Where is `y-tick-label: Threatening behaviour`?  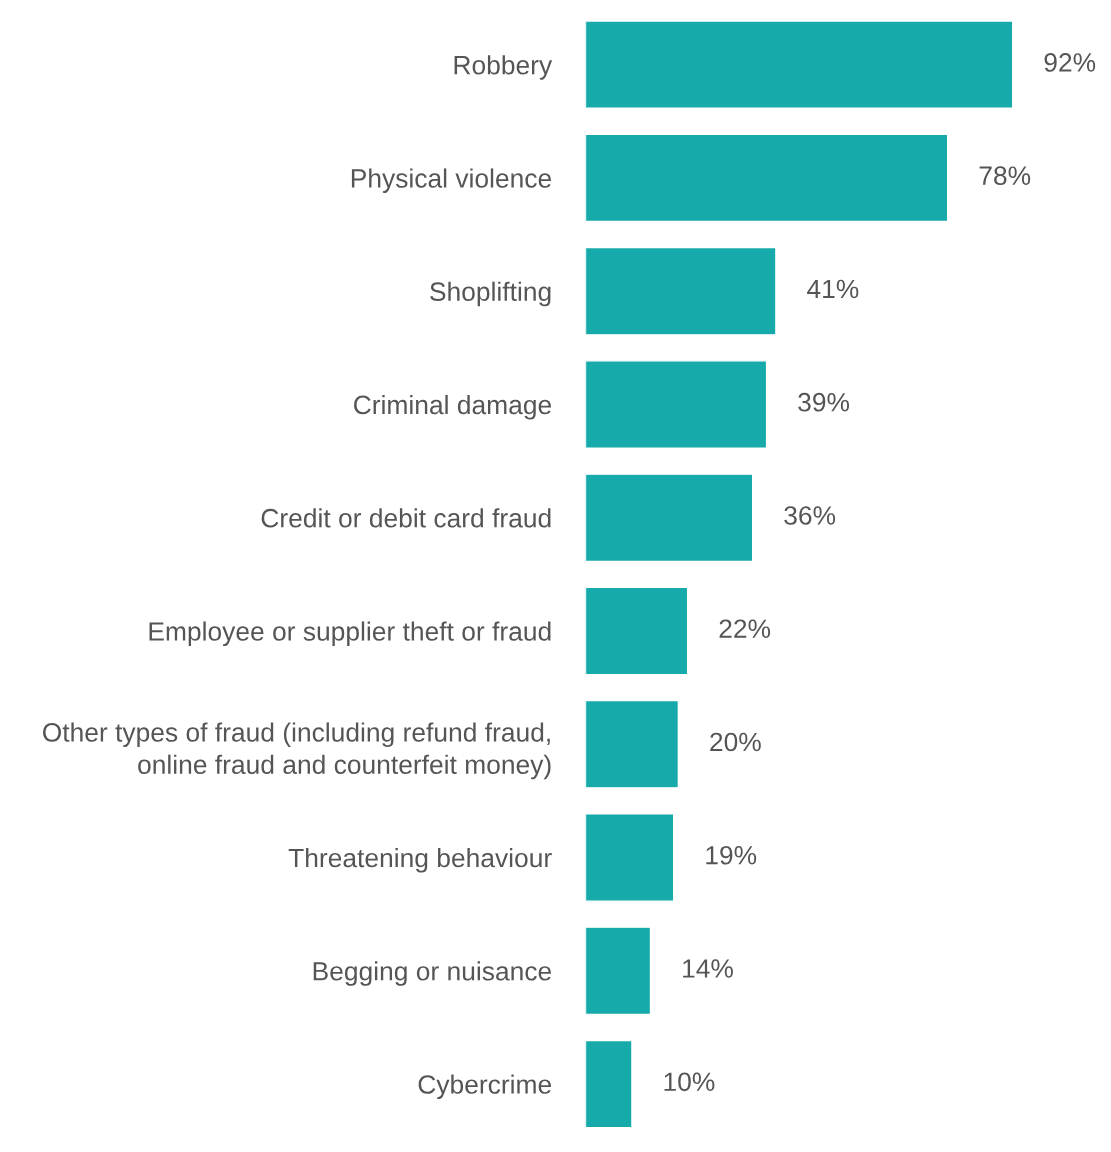
y-tick-label: Threatening behaviour is located at coordinates (420, 860).